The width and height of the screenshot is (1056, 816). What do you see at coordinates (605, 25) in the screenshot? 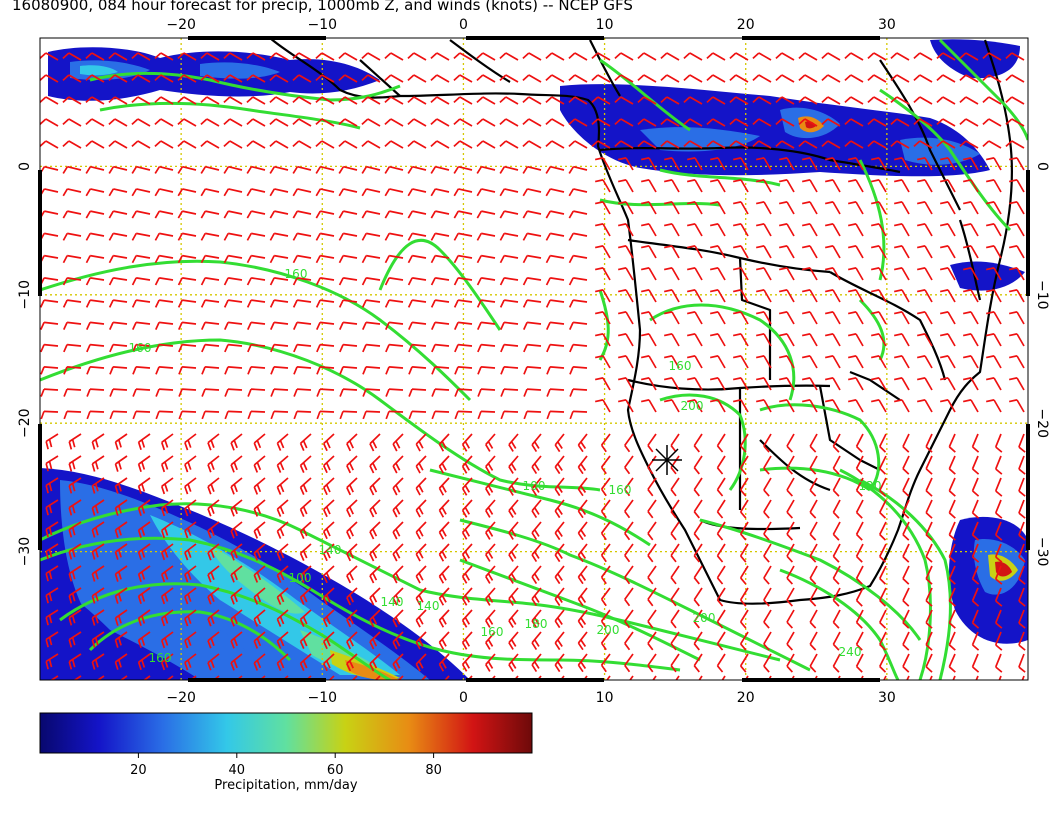
I see `lon-tick-label-top: 10` at bounding box center [605, 25].